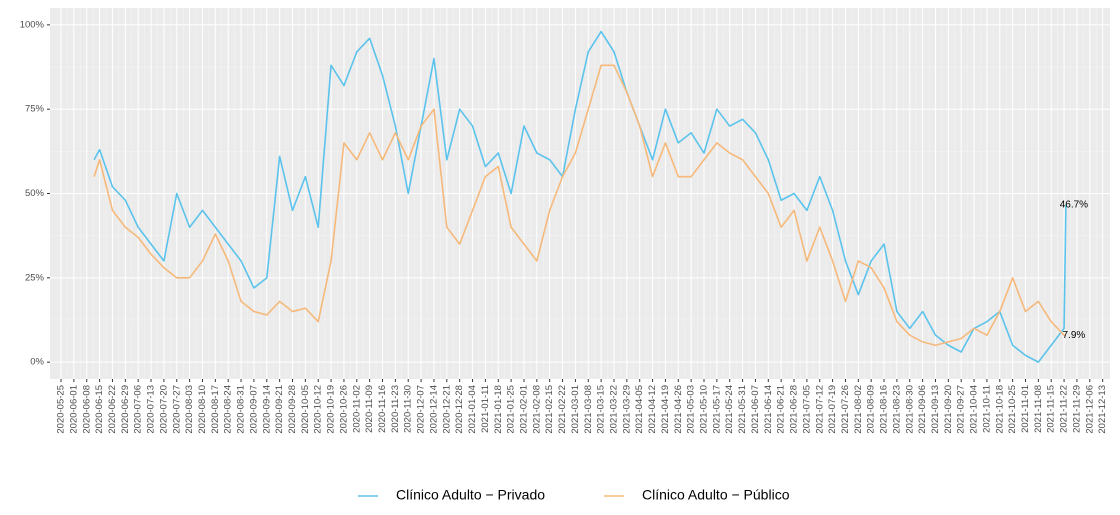 This screenshot has height=515, width=1120. Describe the element at coordinates (356, 409) in the screenshot. I see `x-tick-label: 2020-11-02` at that location.